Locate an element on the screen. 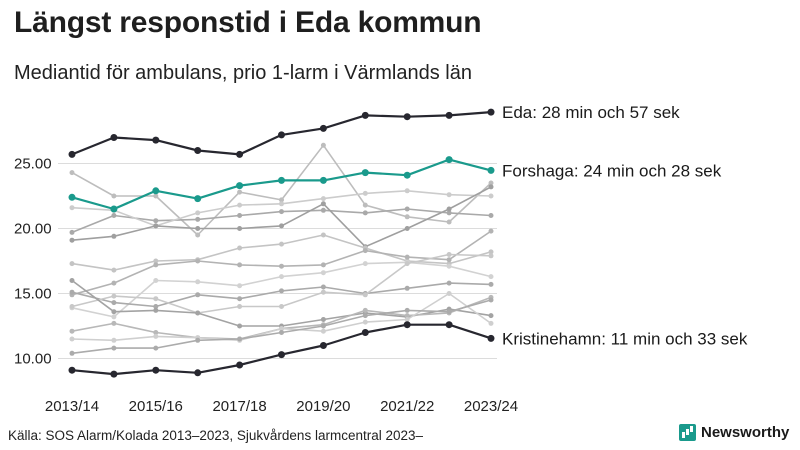 This screenshot has height=450, width=800. newsworthy-logo-icon is located at coordinates (687, 432).